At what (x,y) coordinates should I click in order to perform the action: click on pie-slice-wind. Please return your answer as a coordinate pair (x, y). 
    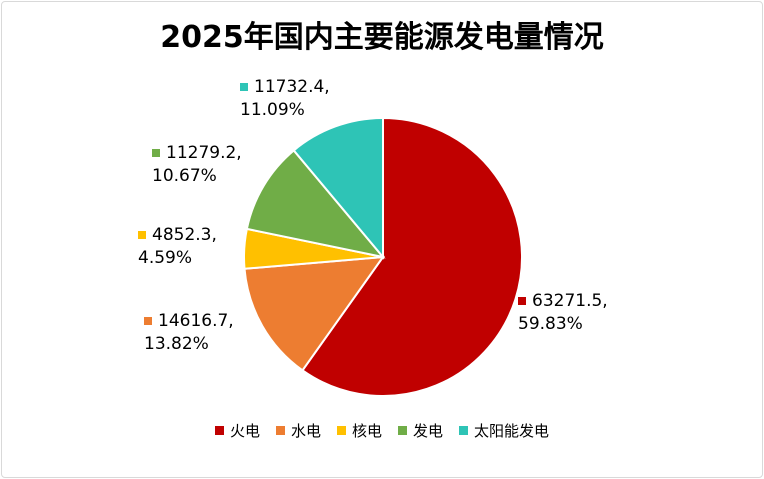
    Looking at the image, I should click on (315, 204).